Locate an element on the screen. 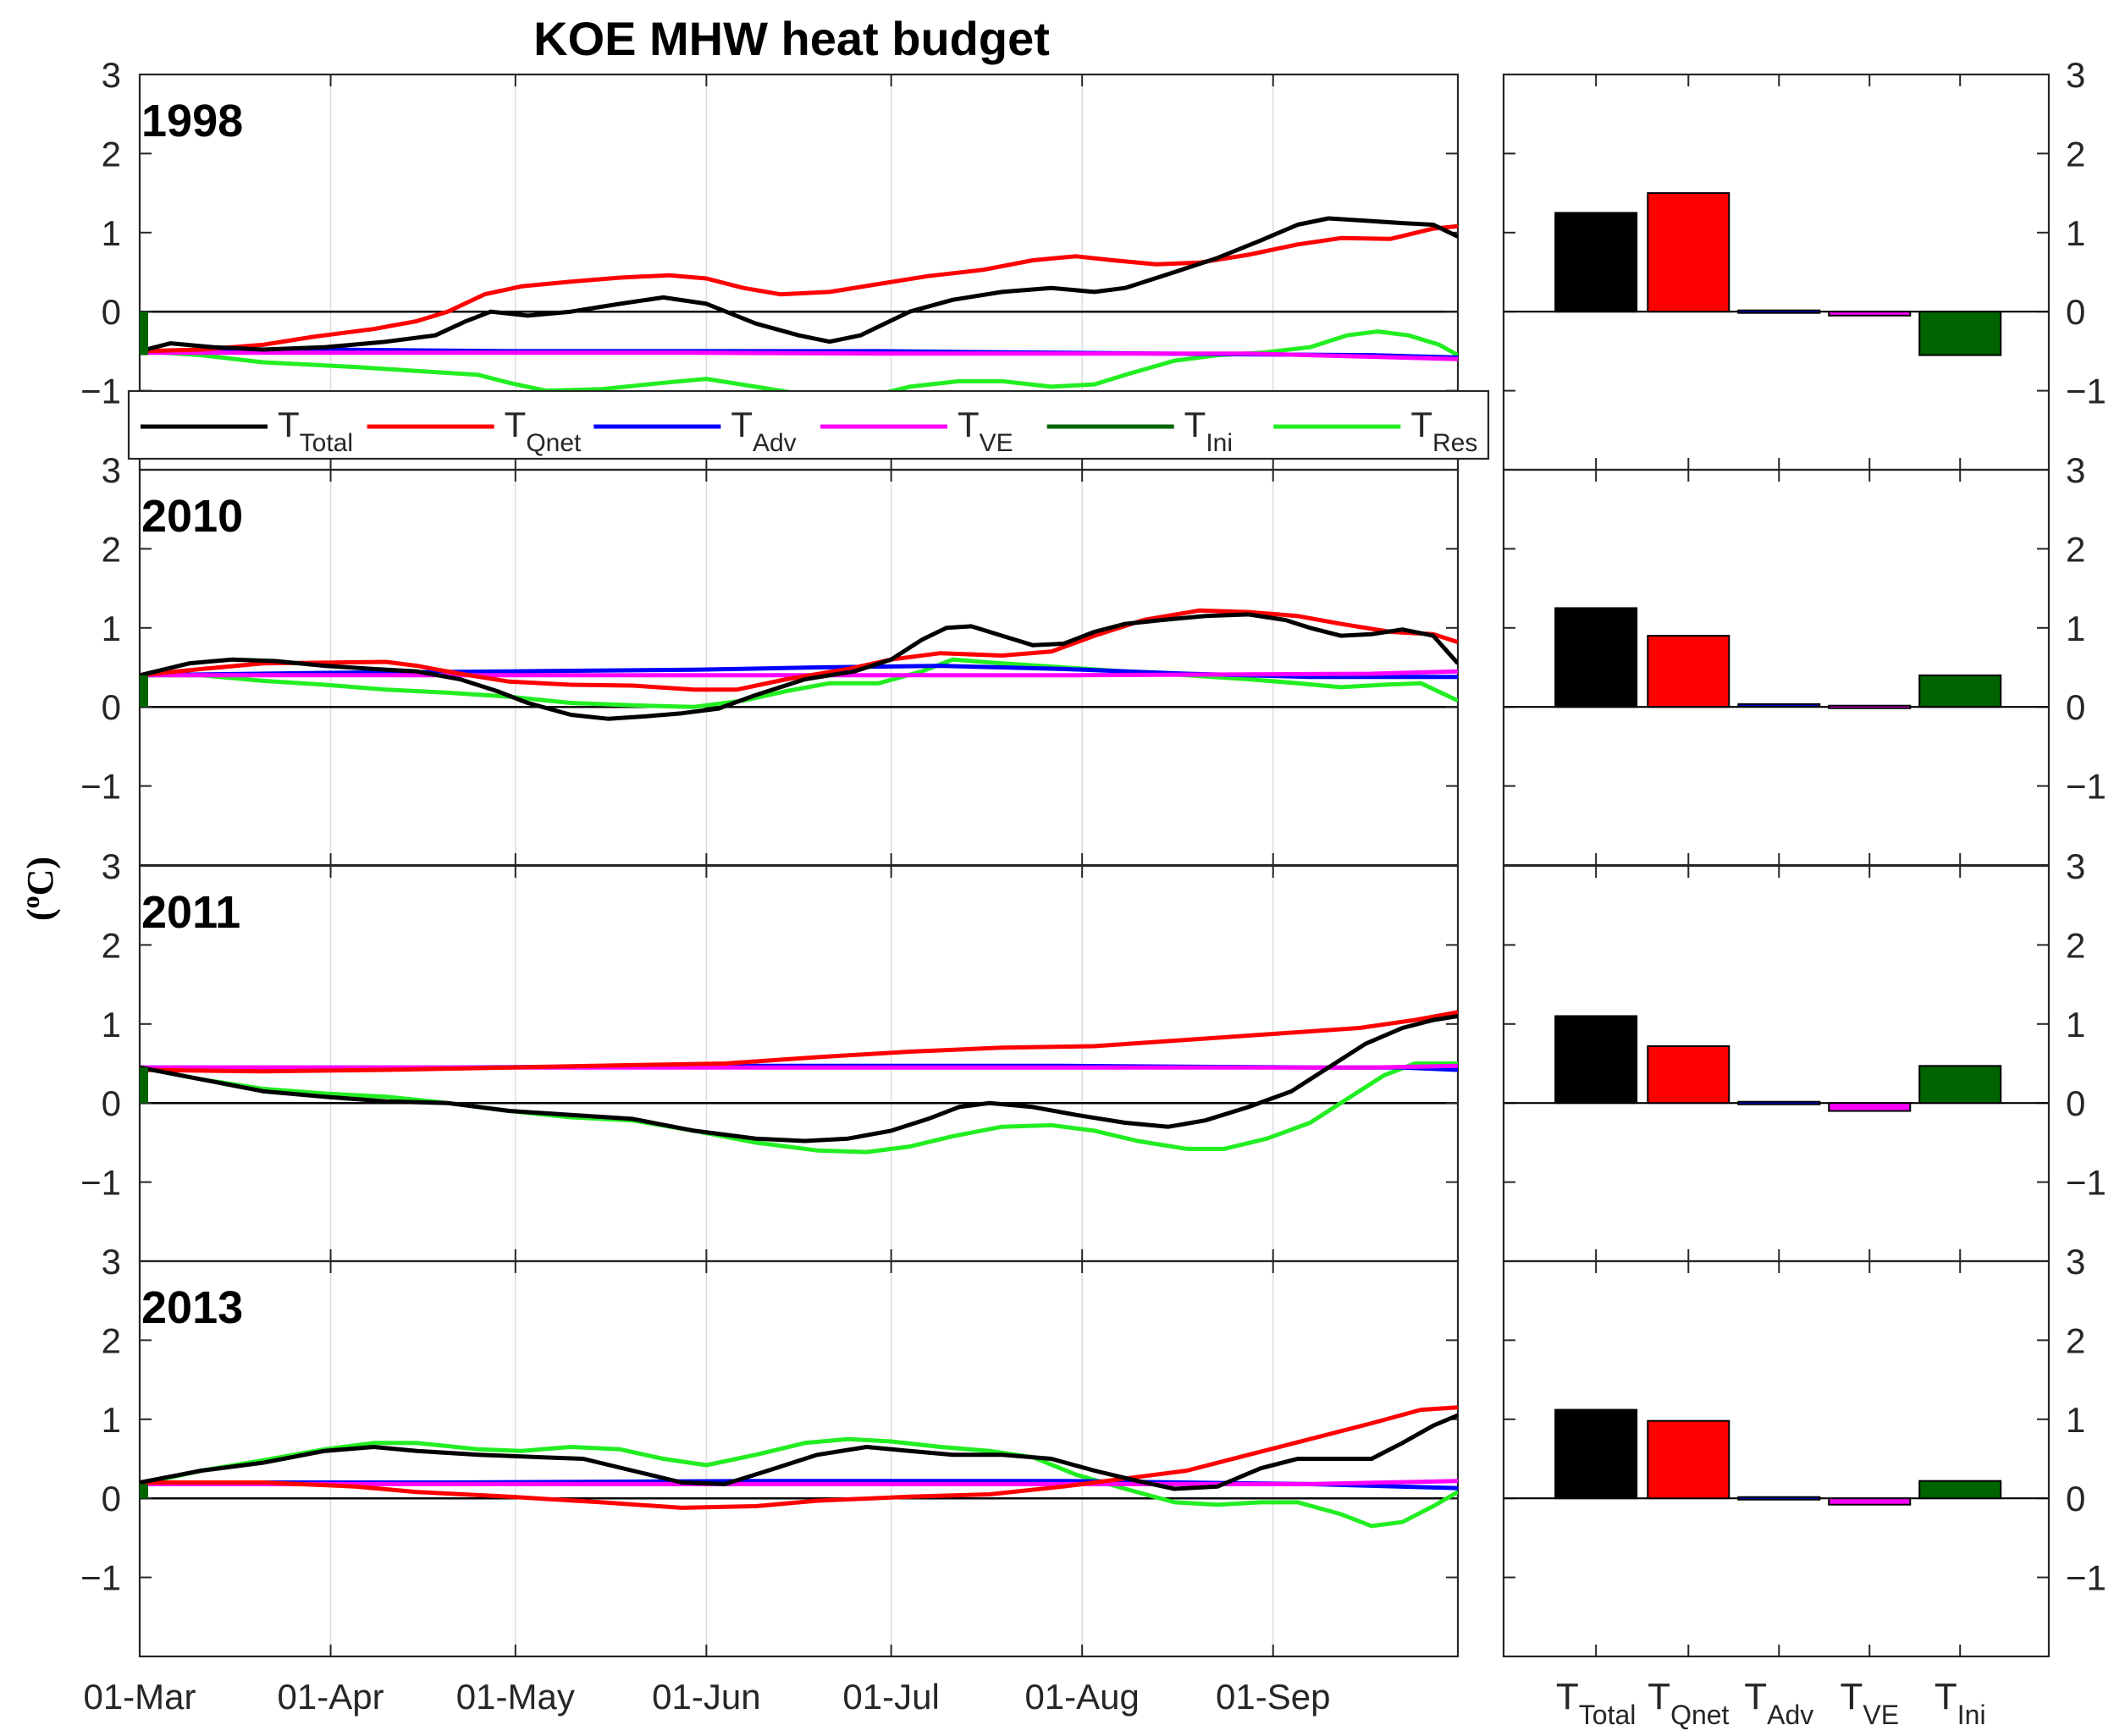  bar-plot-frame is located at coordinates (1776, 1458).